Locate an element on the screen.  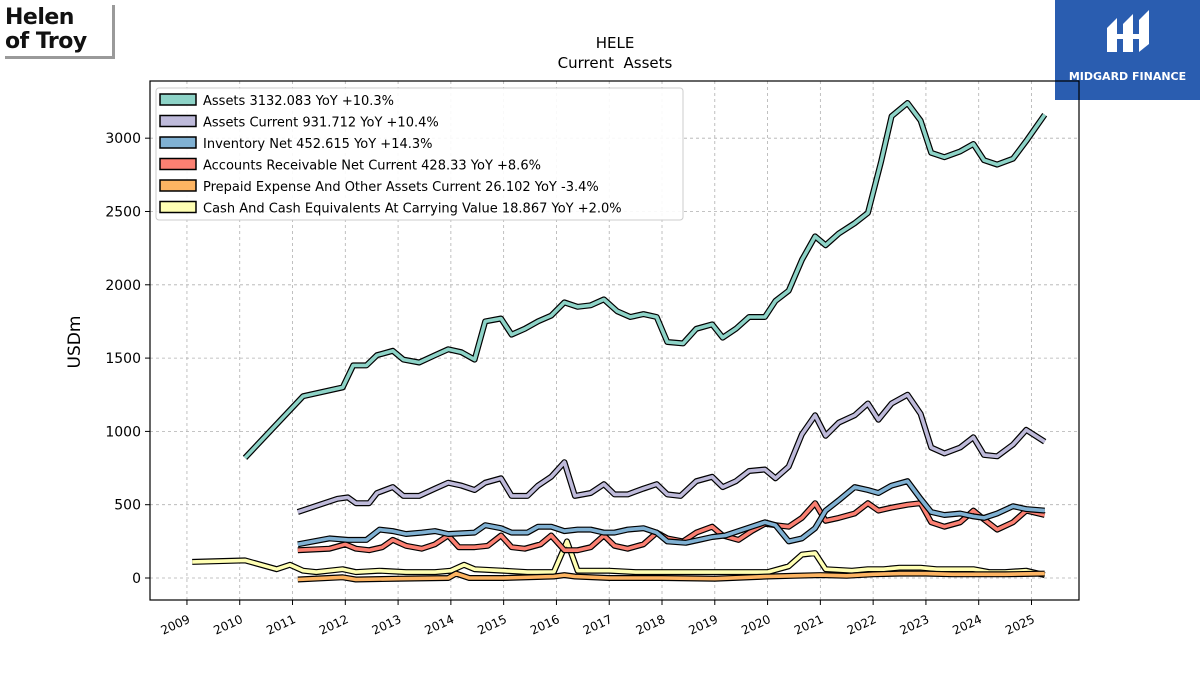
y-axis-label: USDm is located at coordinates (75, 342).